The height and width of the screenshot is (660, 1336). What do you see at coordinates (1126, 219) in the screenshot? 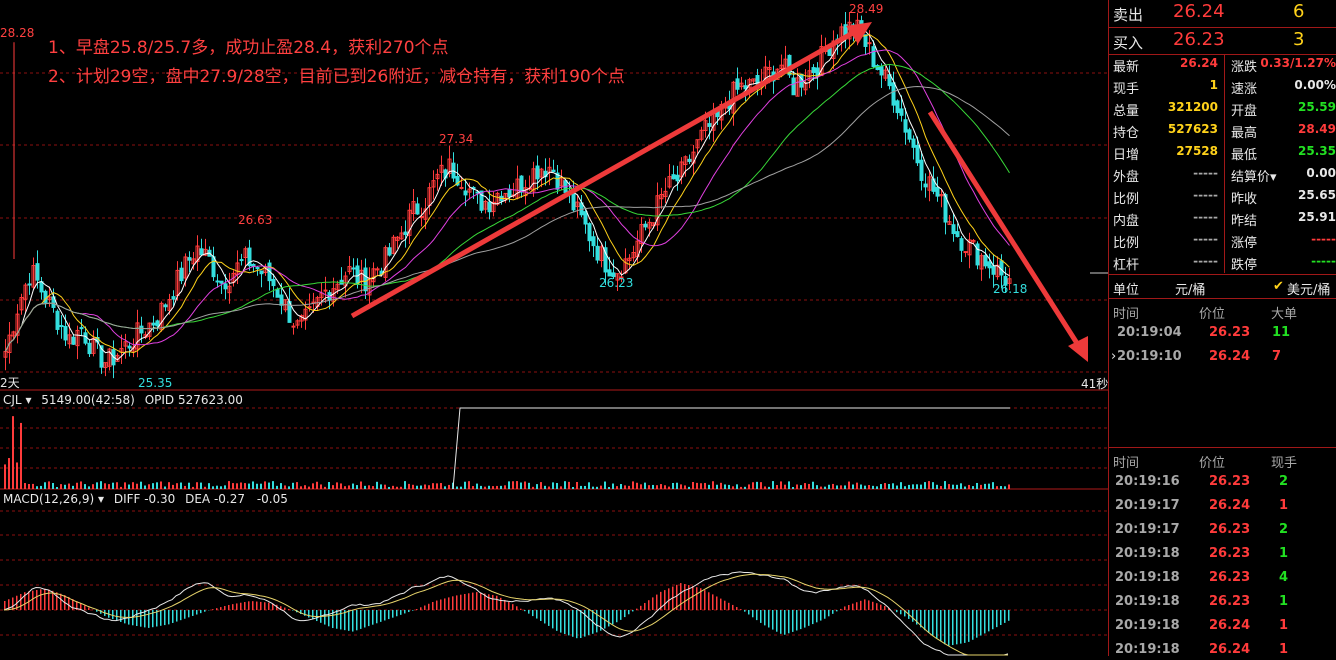
I see `stat-label: 内盘` at bounding box center [1126, 219].